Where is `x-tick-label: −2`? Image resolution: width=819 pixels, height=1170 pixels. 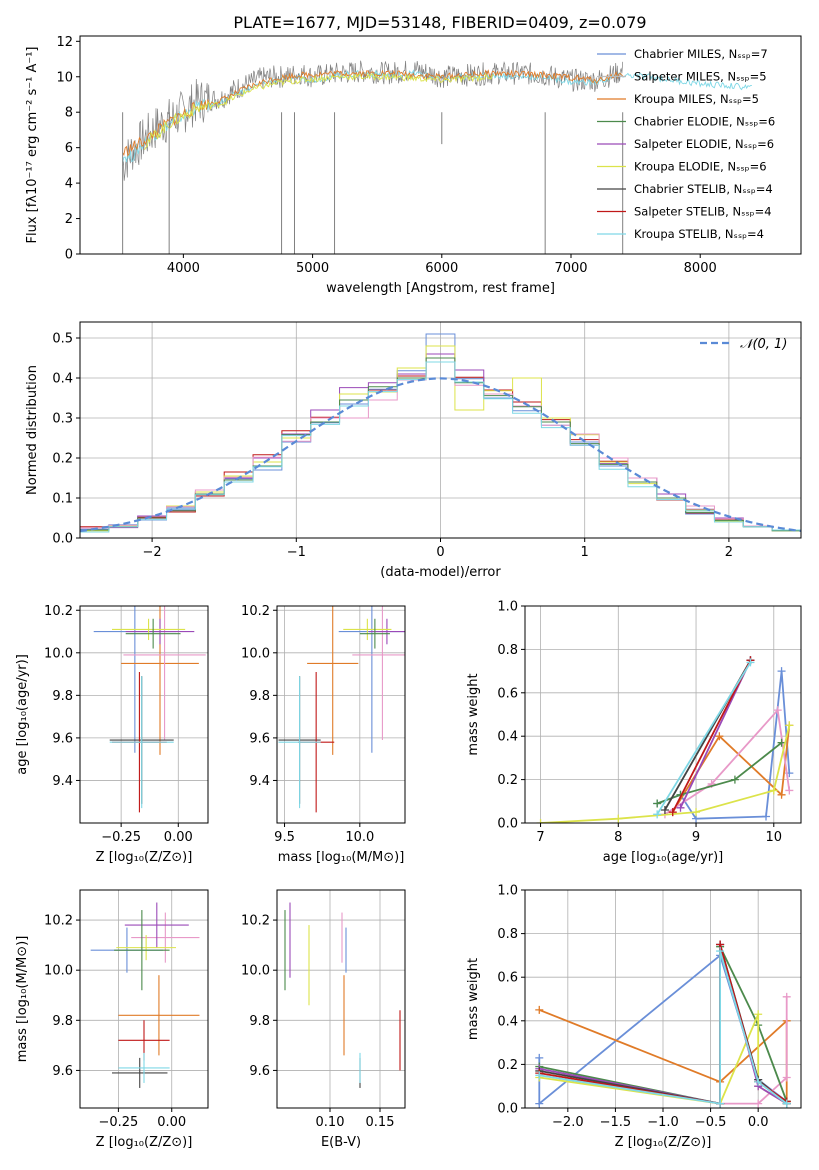
x-tick-label: −2 is located at coordinates (152, 552).